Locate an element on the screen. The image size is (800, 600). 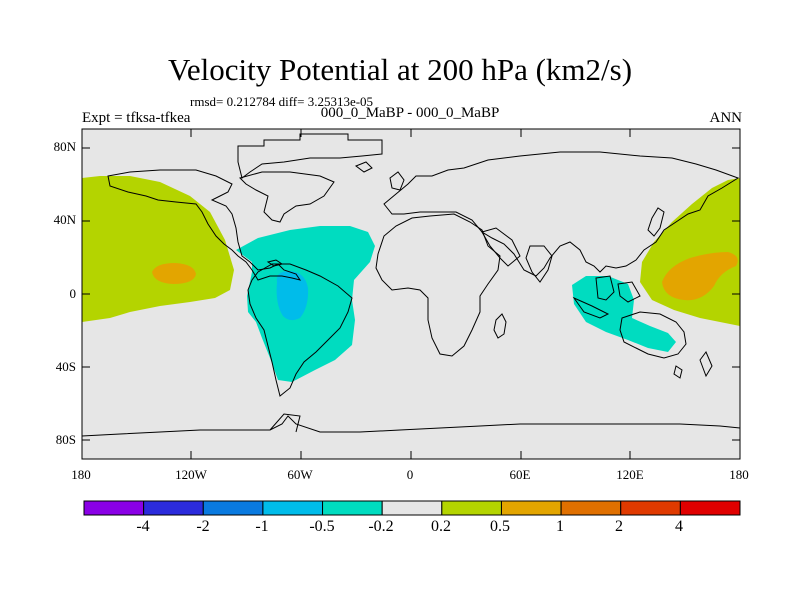
positive-anomaly-core-east-pacific is located at coordinates (174, 273).